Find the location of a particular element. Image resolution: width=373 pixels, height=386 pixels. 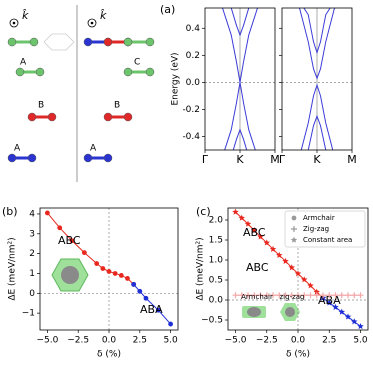

y-tick-label: 0 is located at coordinates (32, 294).